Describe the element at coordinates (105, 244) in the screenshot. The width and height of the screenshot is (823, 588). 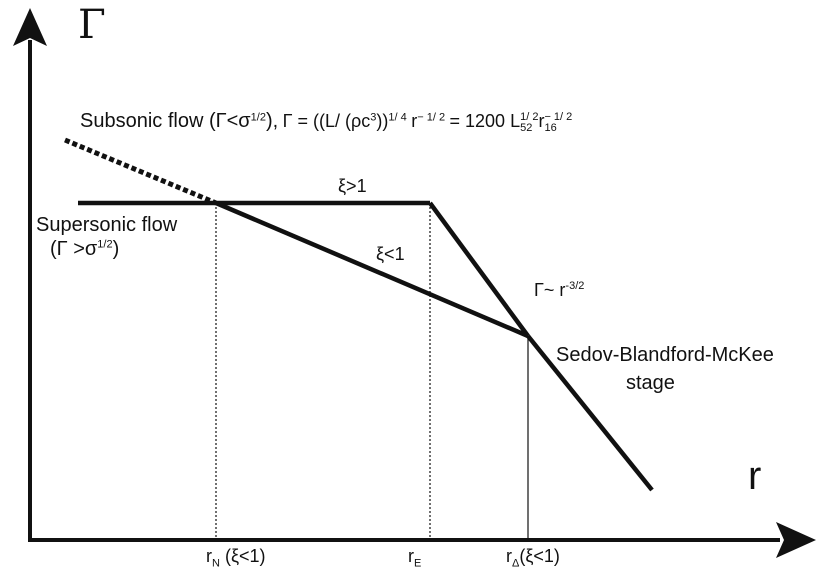
I see `supersonic-sup: 1/2` at that location.